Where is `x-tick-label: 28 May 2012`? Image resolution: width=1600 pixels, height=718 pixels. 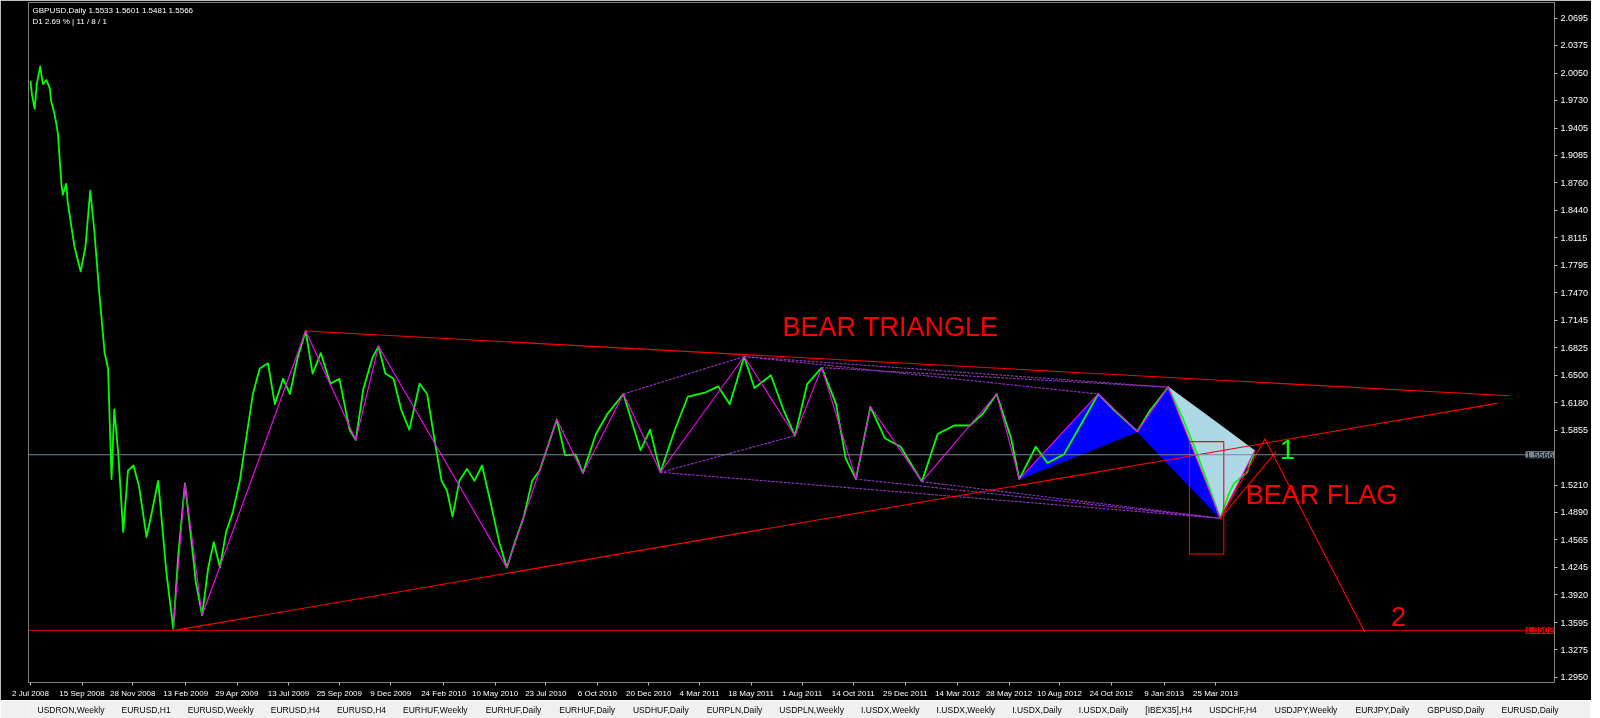
x-tick-label: 28 May 2012 is located at coordinates (1009, 693).